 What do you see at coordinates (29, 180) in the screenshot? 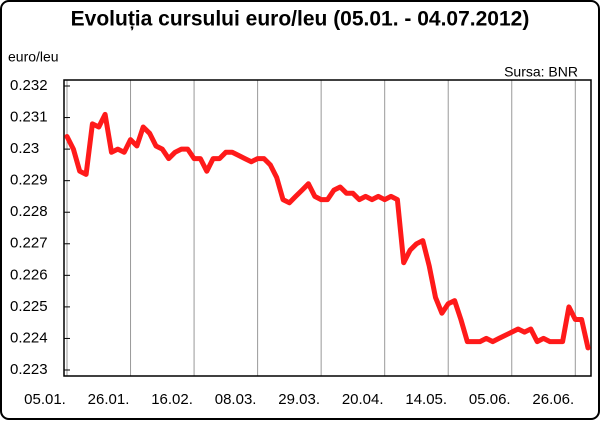
I see `y-tick-label: 0.229` at bounding box center [29, 180].